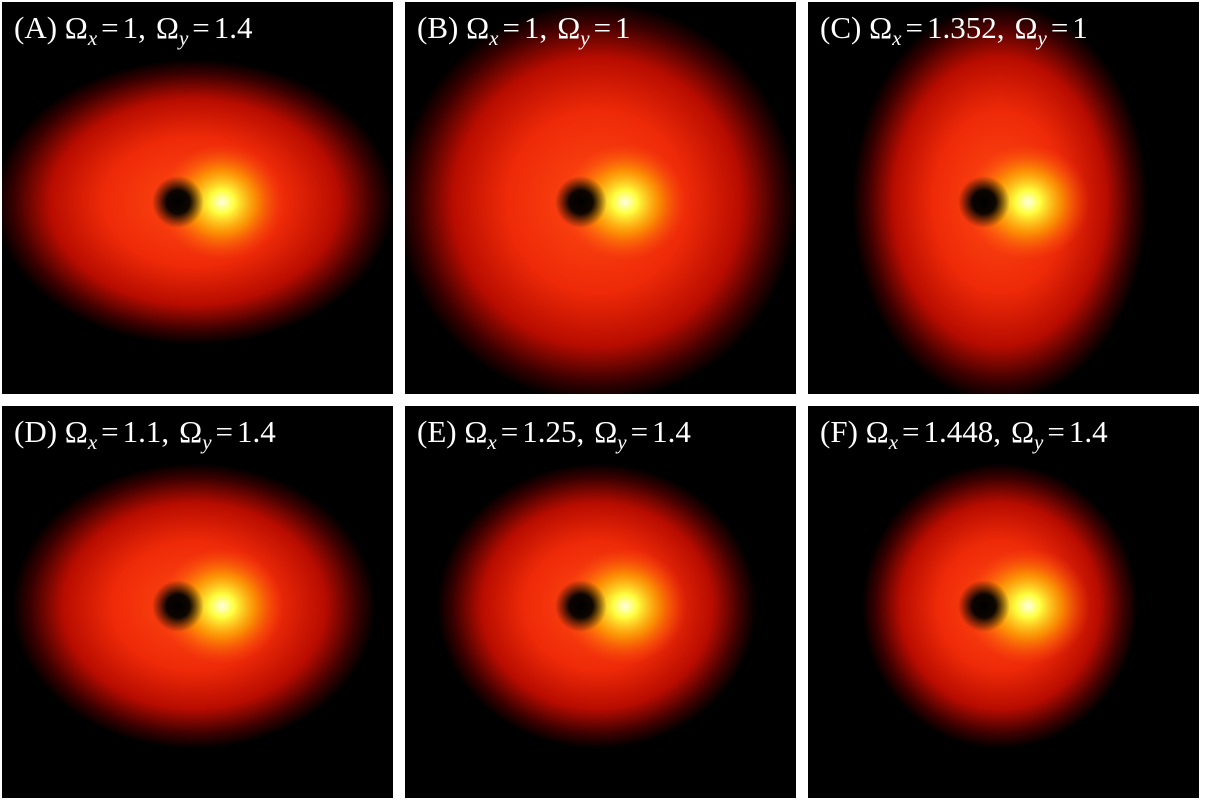  I want to click on panel-label: (D) Ωx = 1.1, Ωy = 1.4, so click(145, 434).